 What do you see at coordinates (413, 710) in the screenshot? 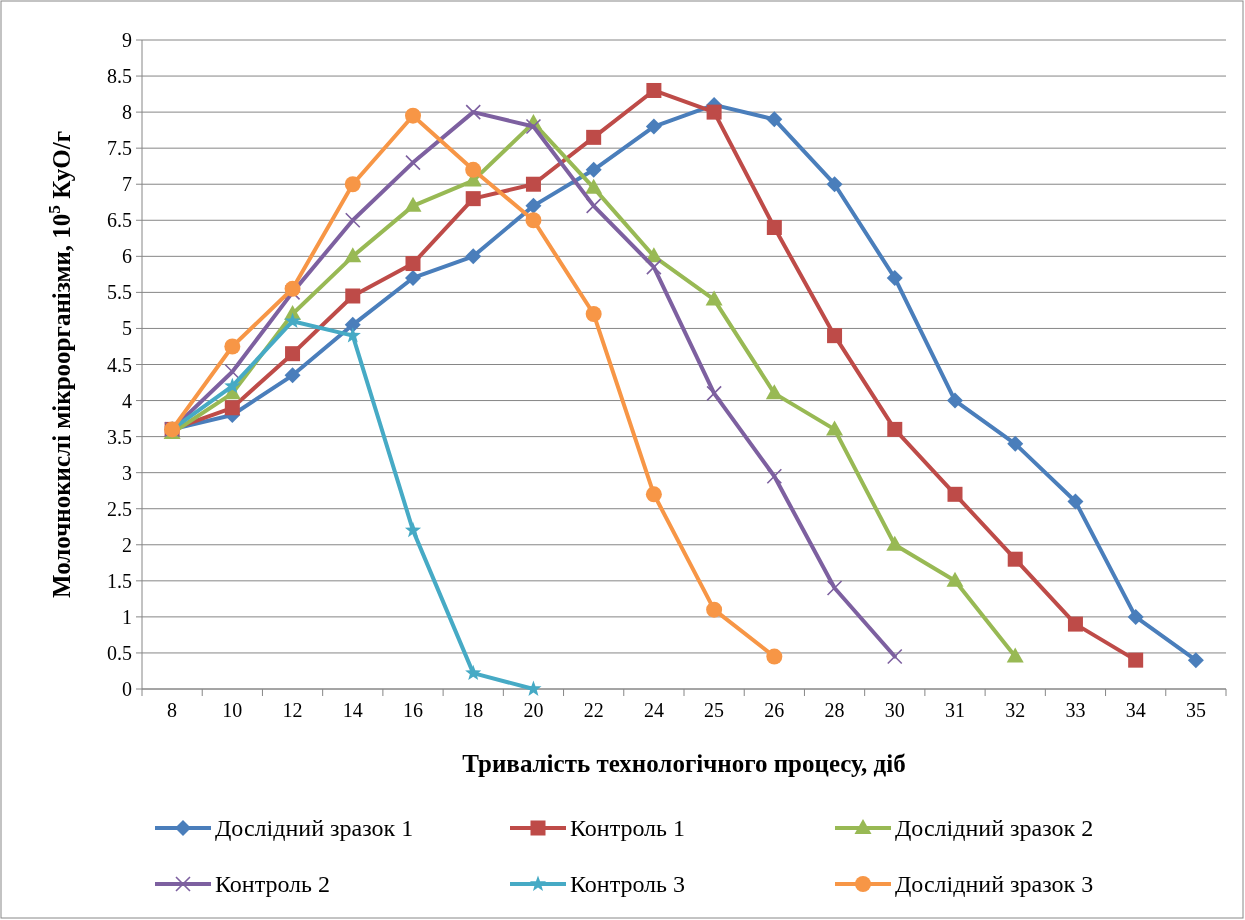
I see `x-tick-label: 16` at bounding box center [413, 710].